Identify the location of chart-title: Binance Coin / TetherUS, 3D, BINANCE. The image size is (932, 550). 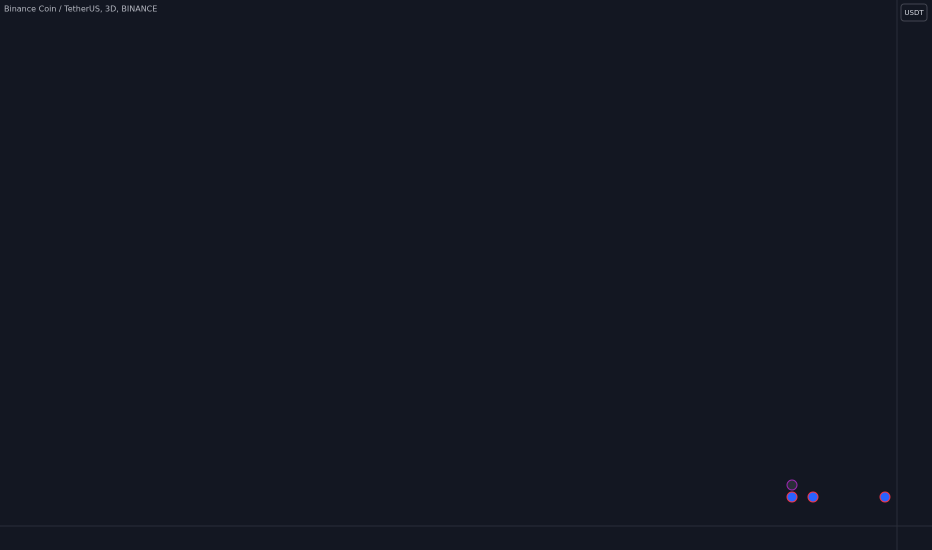
(80, 9).